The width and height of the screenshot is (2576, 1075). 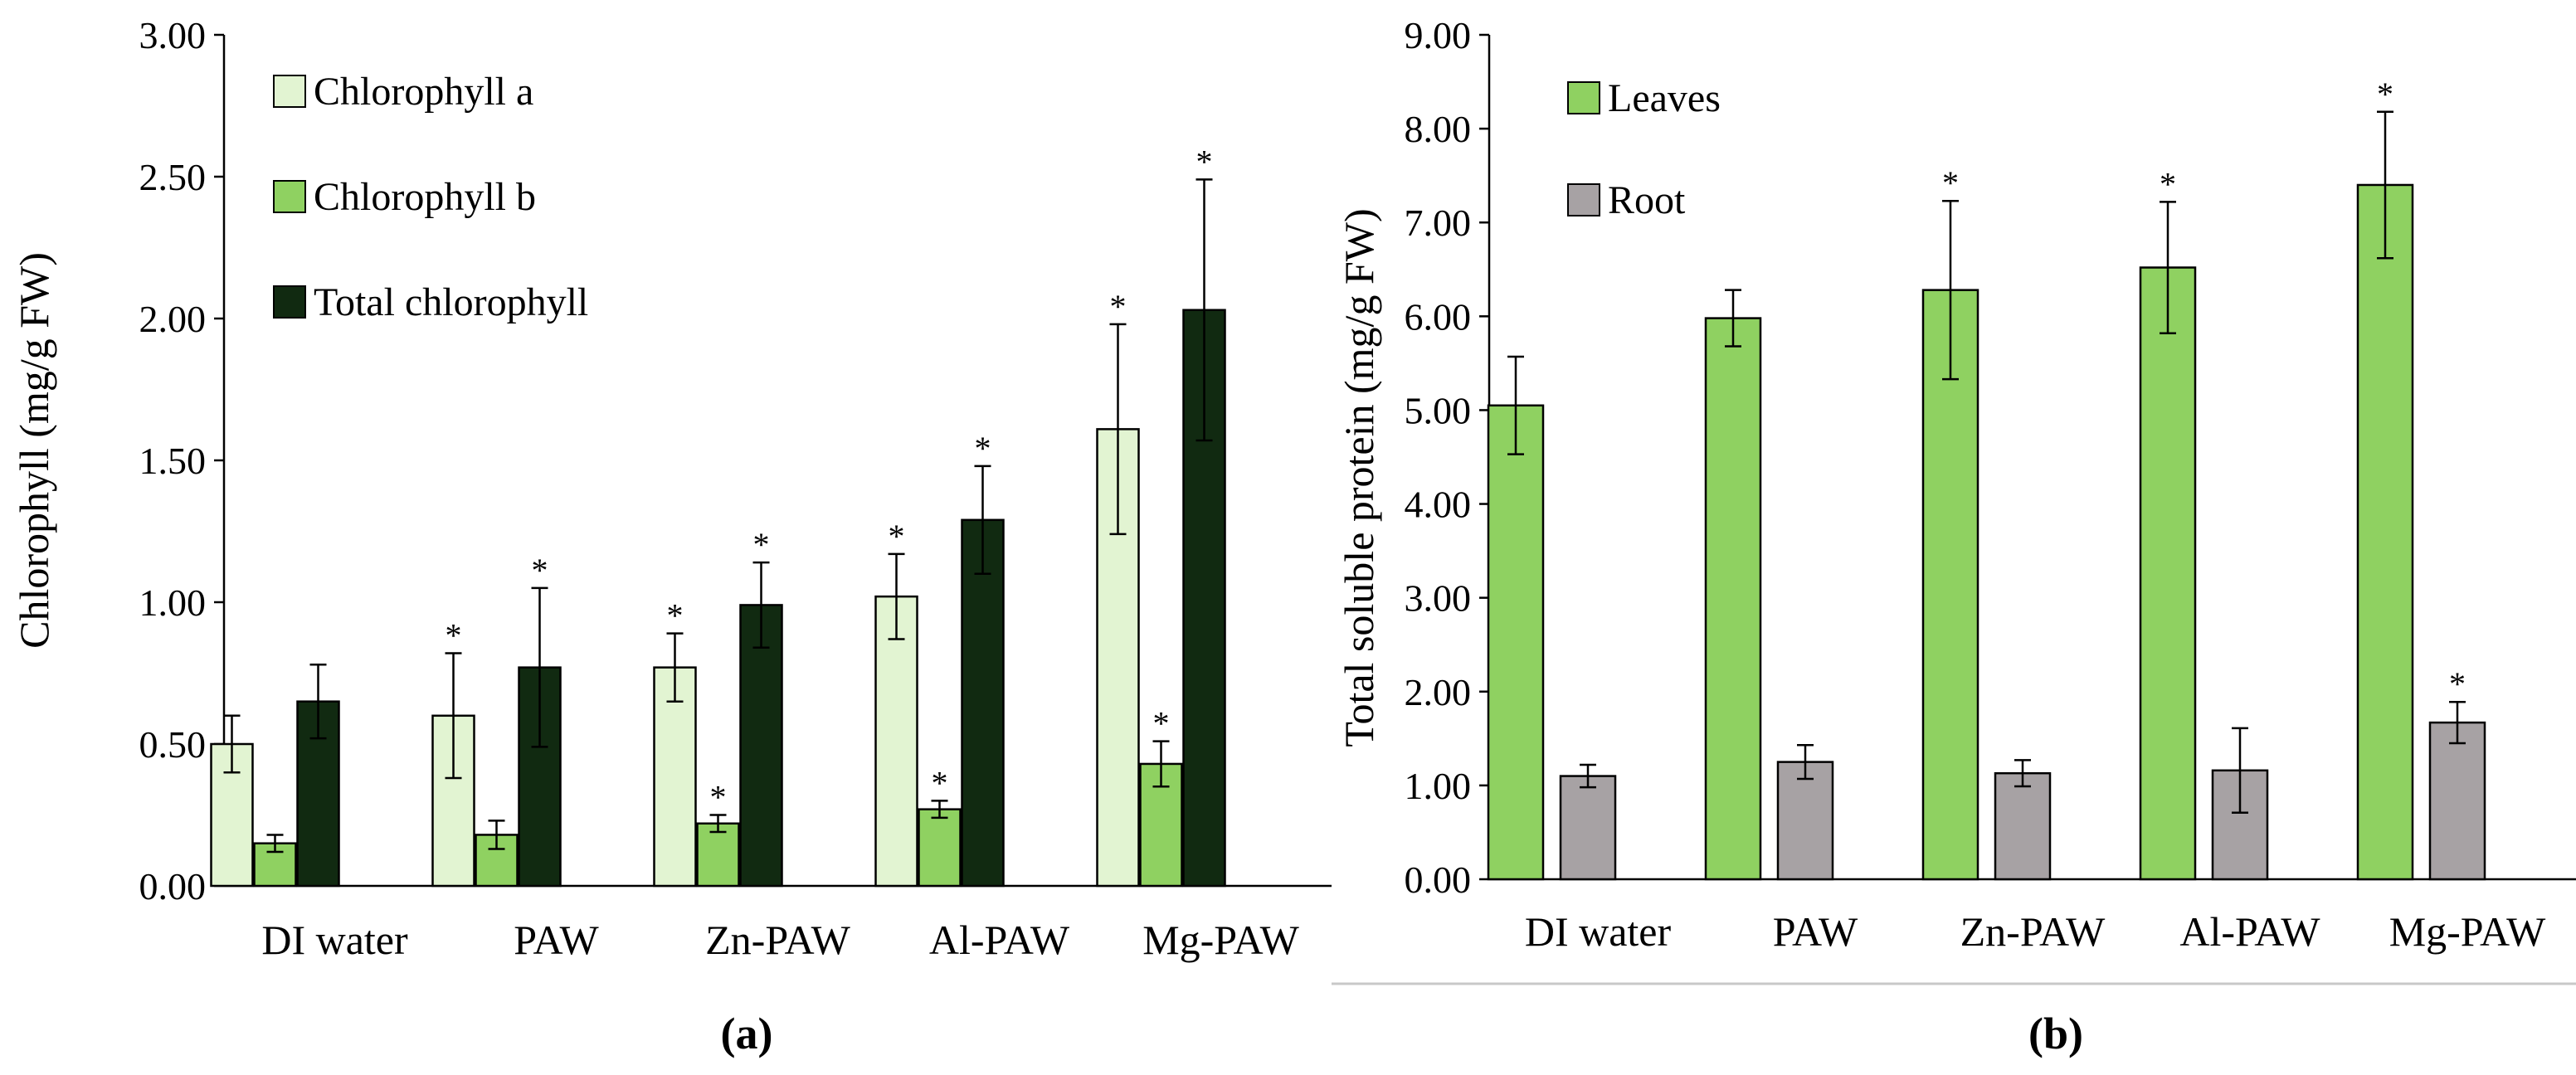 What do you see at coordinates (747, 1033) in the screenshot?
I see `panel-a-label: (a)` at bounding box center [747, 1033].